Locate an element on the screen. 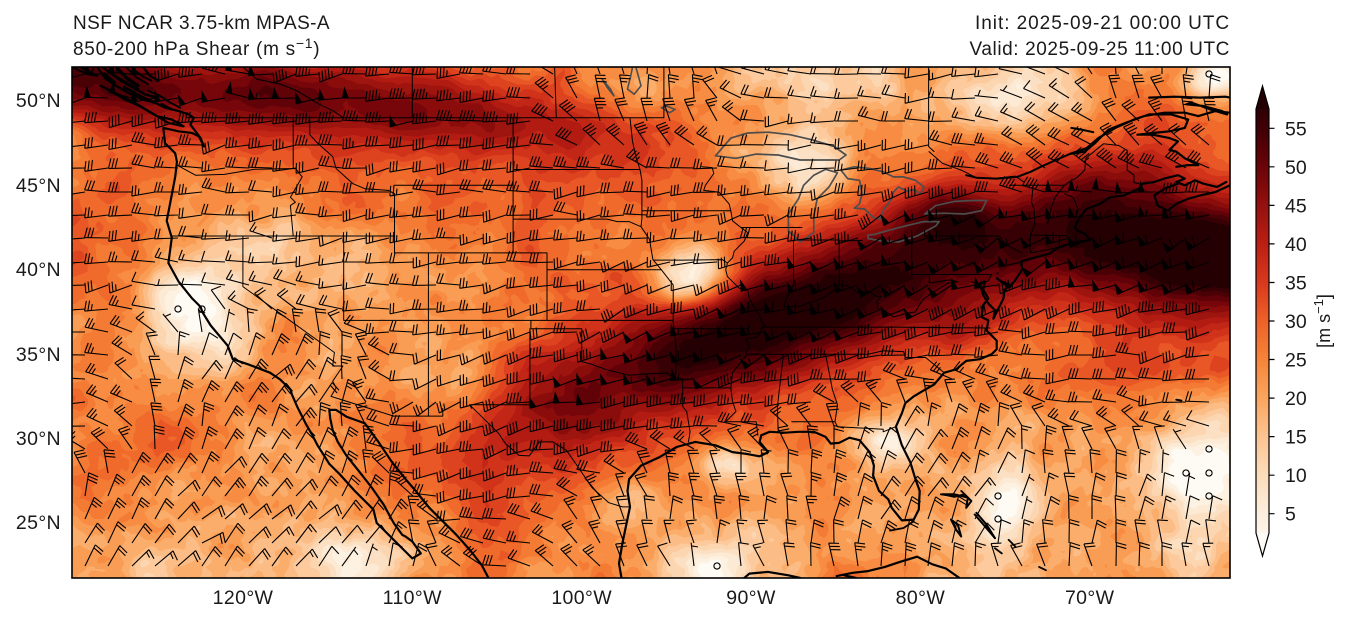  svg-text: 25 is located at coordinates (1296, 361).